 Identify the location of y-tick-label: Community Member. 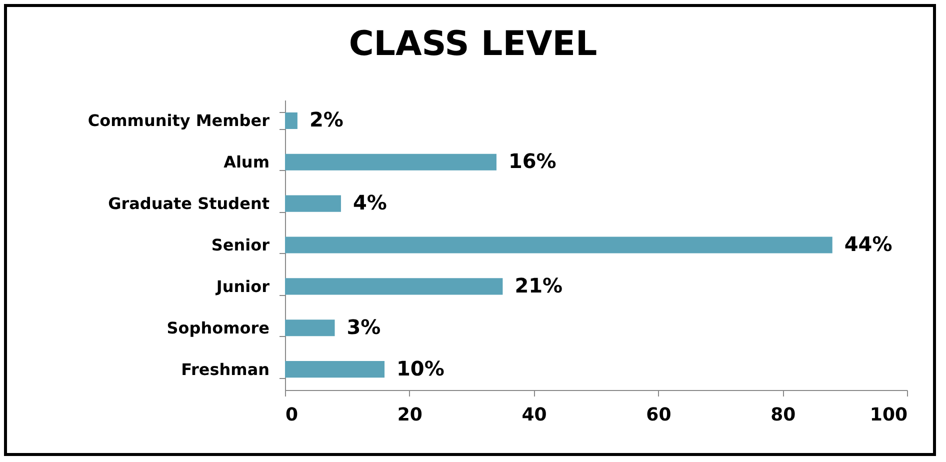
(179, 120).